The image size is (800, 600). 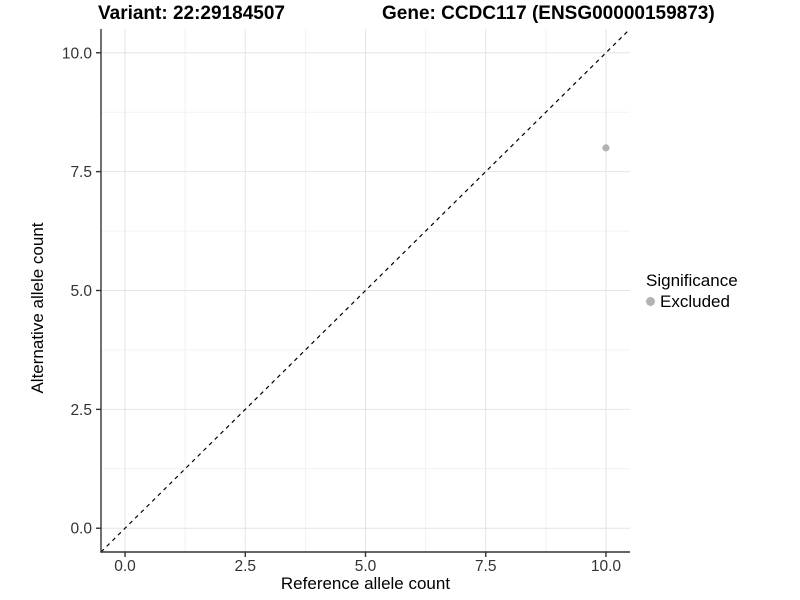 I want to click on legend-item-label: Excluded, so click(x=695, y=301).